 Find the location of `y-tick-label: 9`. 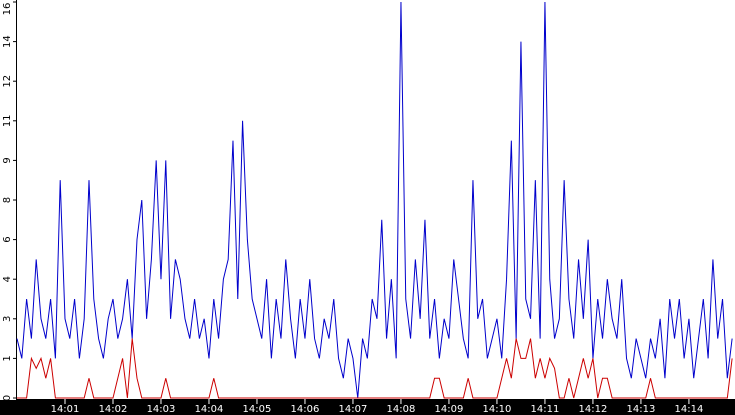

y-tick-label: 9 is located at coordinates (7, 160).